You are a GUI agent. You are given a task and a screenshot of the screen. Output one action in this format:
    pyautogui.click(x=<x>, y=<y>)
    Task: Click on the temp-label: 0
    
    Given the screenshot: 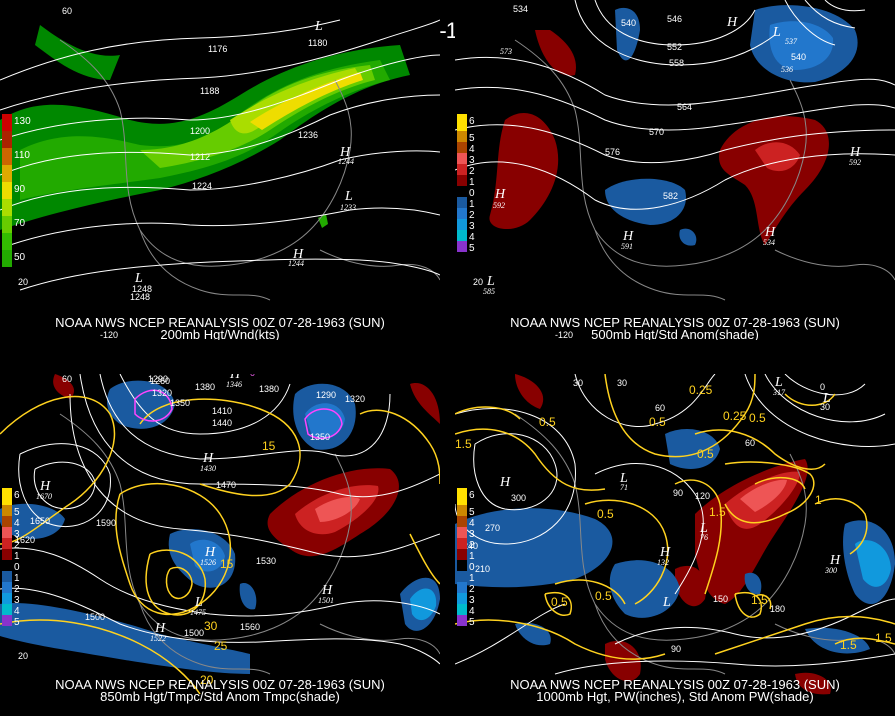 What is the action you would take?
    pyautogui.click(x=252, y=376)
    